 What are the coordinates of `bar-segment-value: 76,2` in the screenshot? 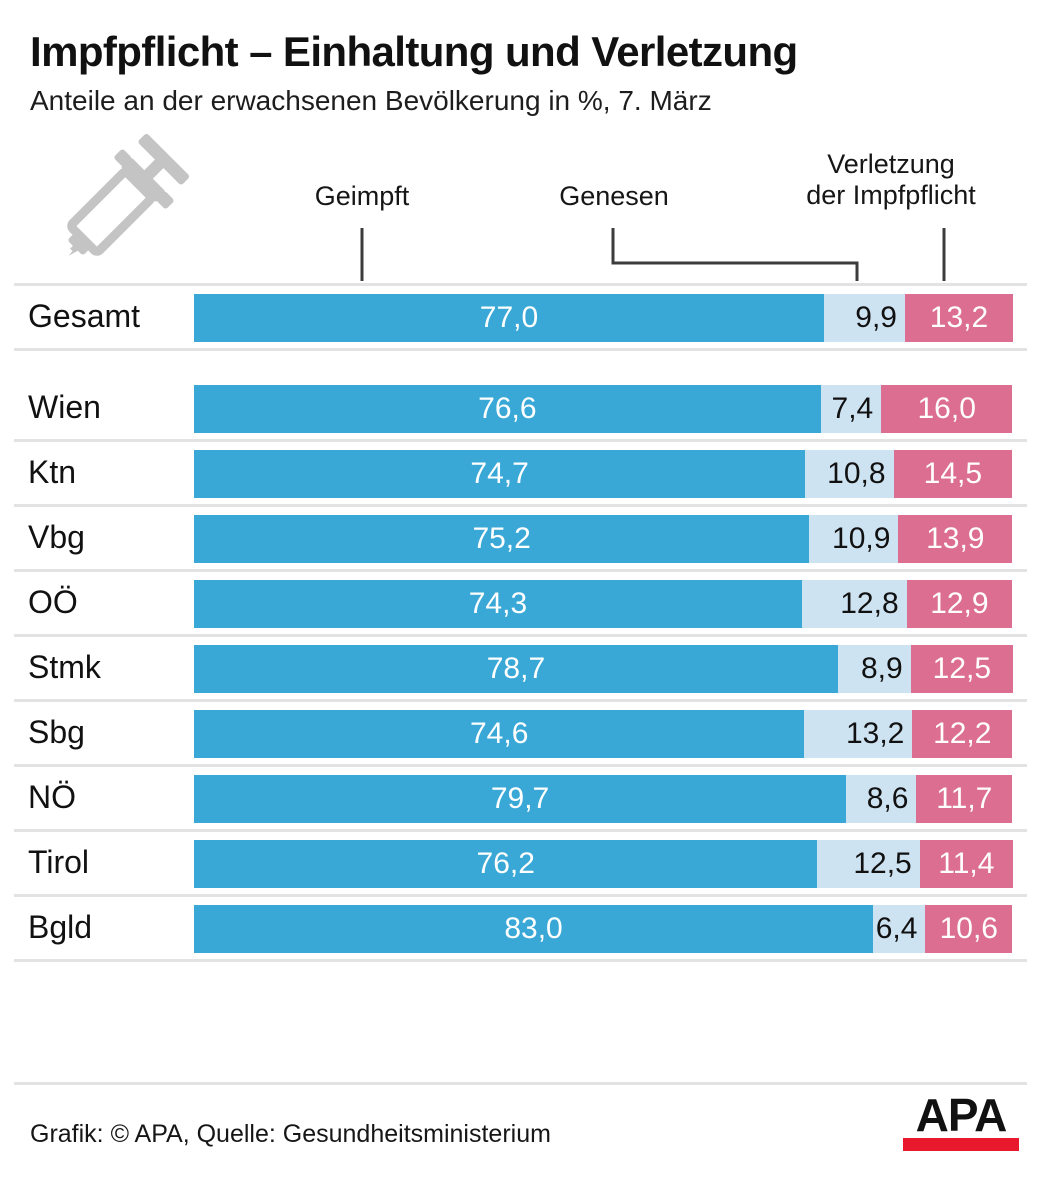 It's located at (505, 863).